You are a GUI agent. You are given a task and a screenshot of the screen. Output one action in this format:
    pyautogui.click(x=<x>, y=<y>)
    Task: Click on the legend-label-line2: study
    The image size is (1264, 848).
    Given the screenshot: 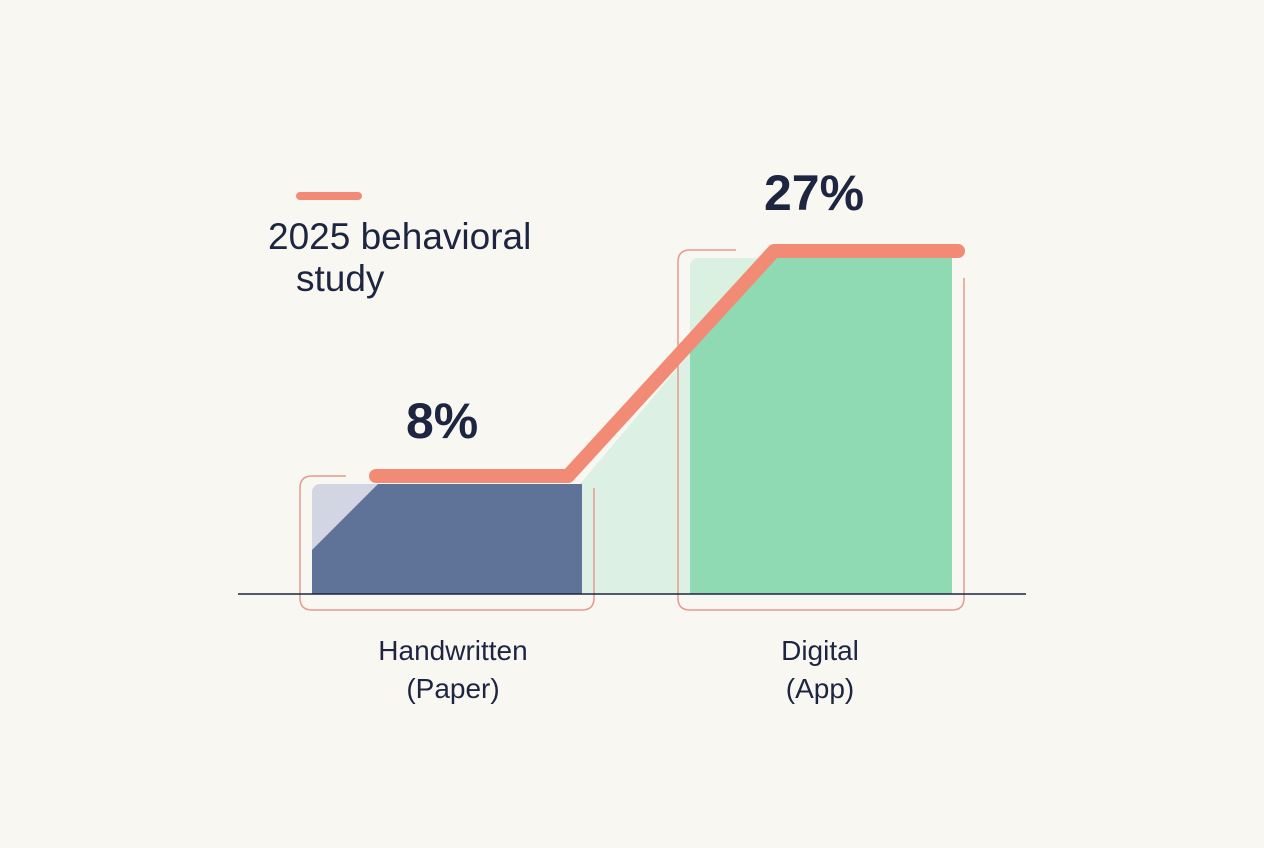 What is the action you would take?
    pyautogui.click(x=340, y=278)
    